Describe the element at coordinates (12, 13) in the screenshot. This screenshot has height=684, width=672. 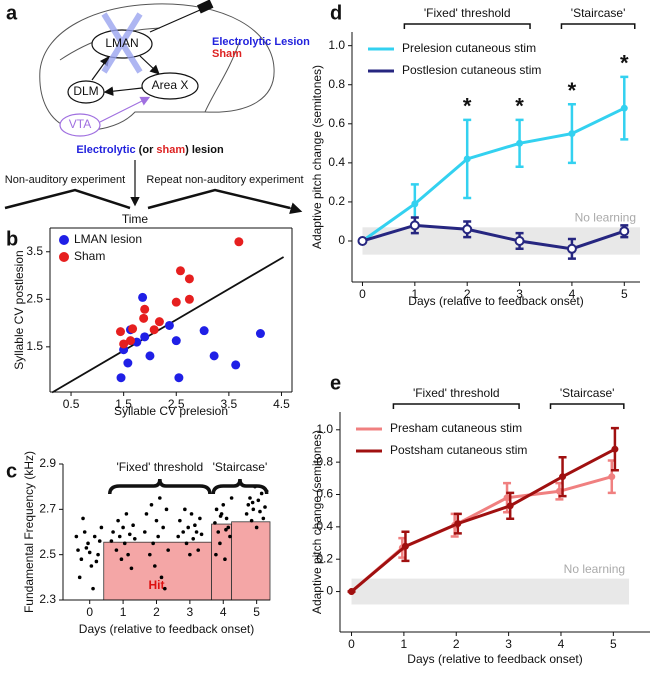
I see `panel-label: a` at that location.